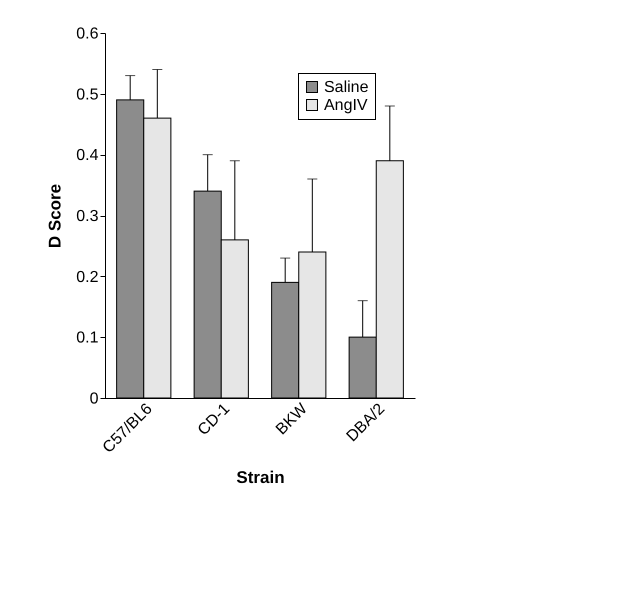 This screenshot has width=637, height=594. Describe the element at coordinates (87, 277) in the screenshot. I see `y-tick-label: 0.2` at that location.